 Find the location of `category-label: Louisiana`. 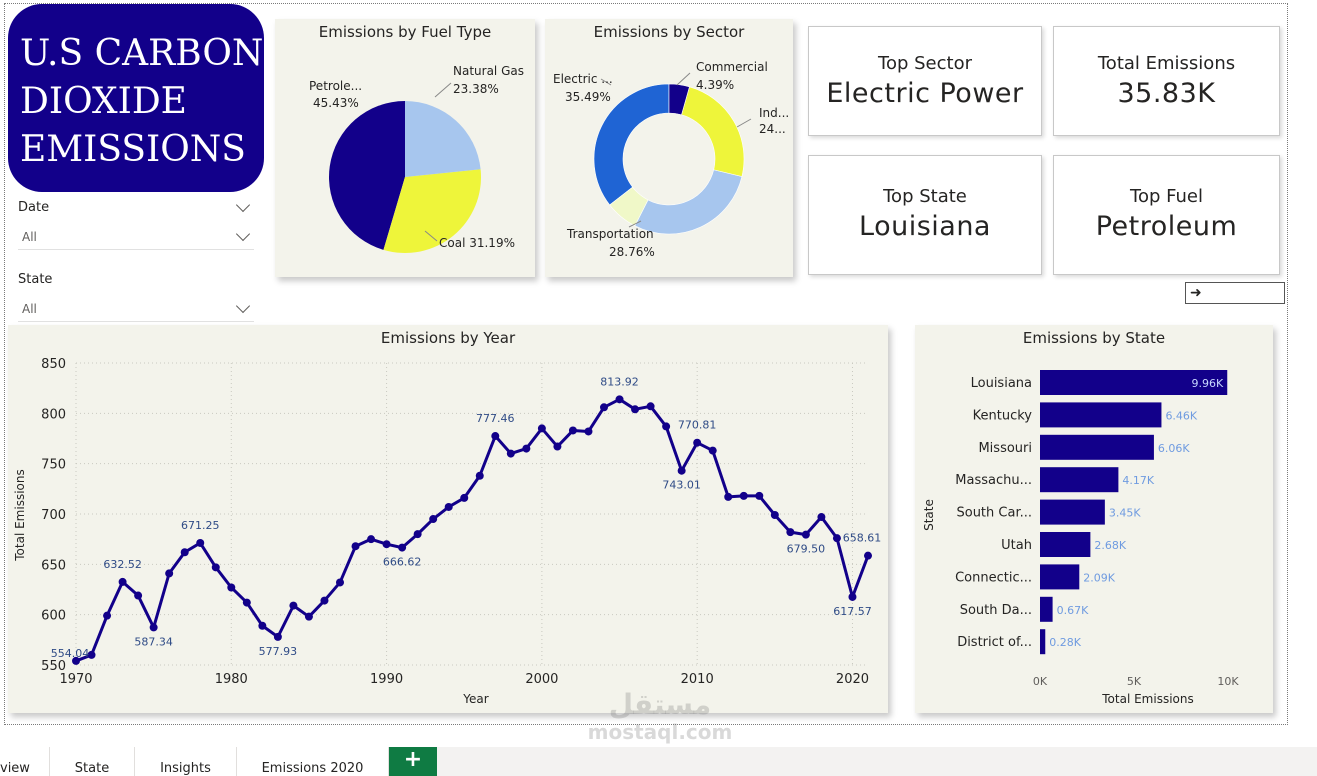

category-label: Louisiana is located at coordinates (1001, 383).